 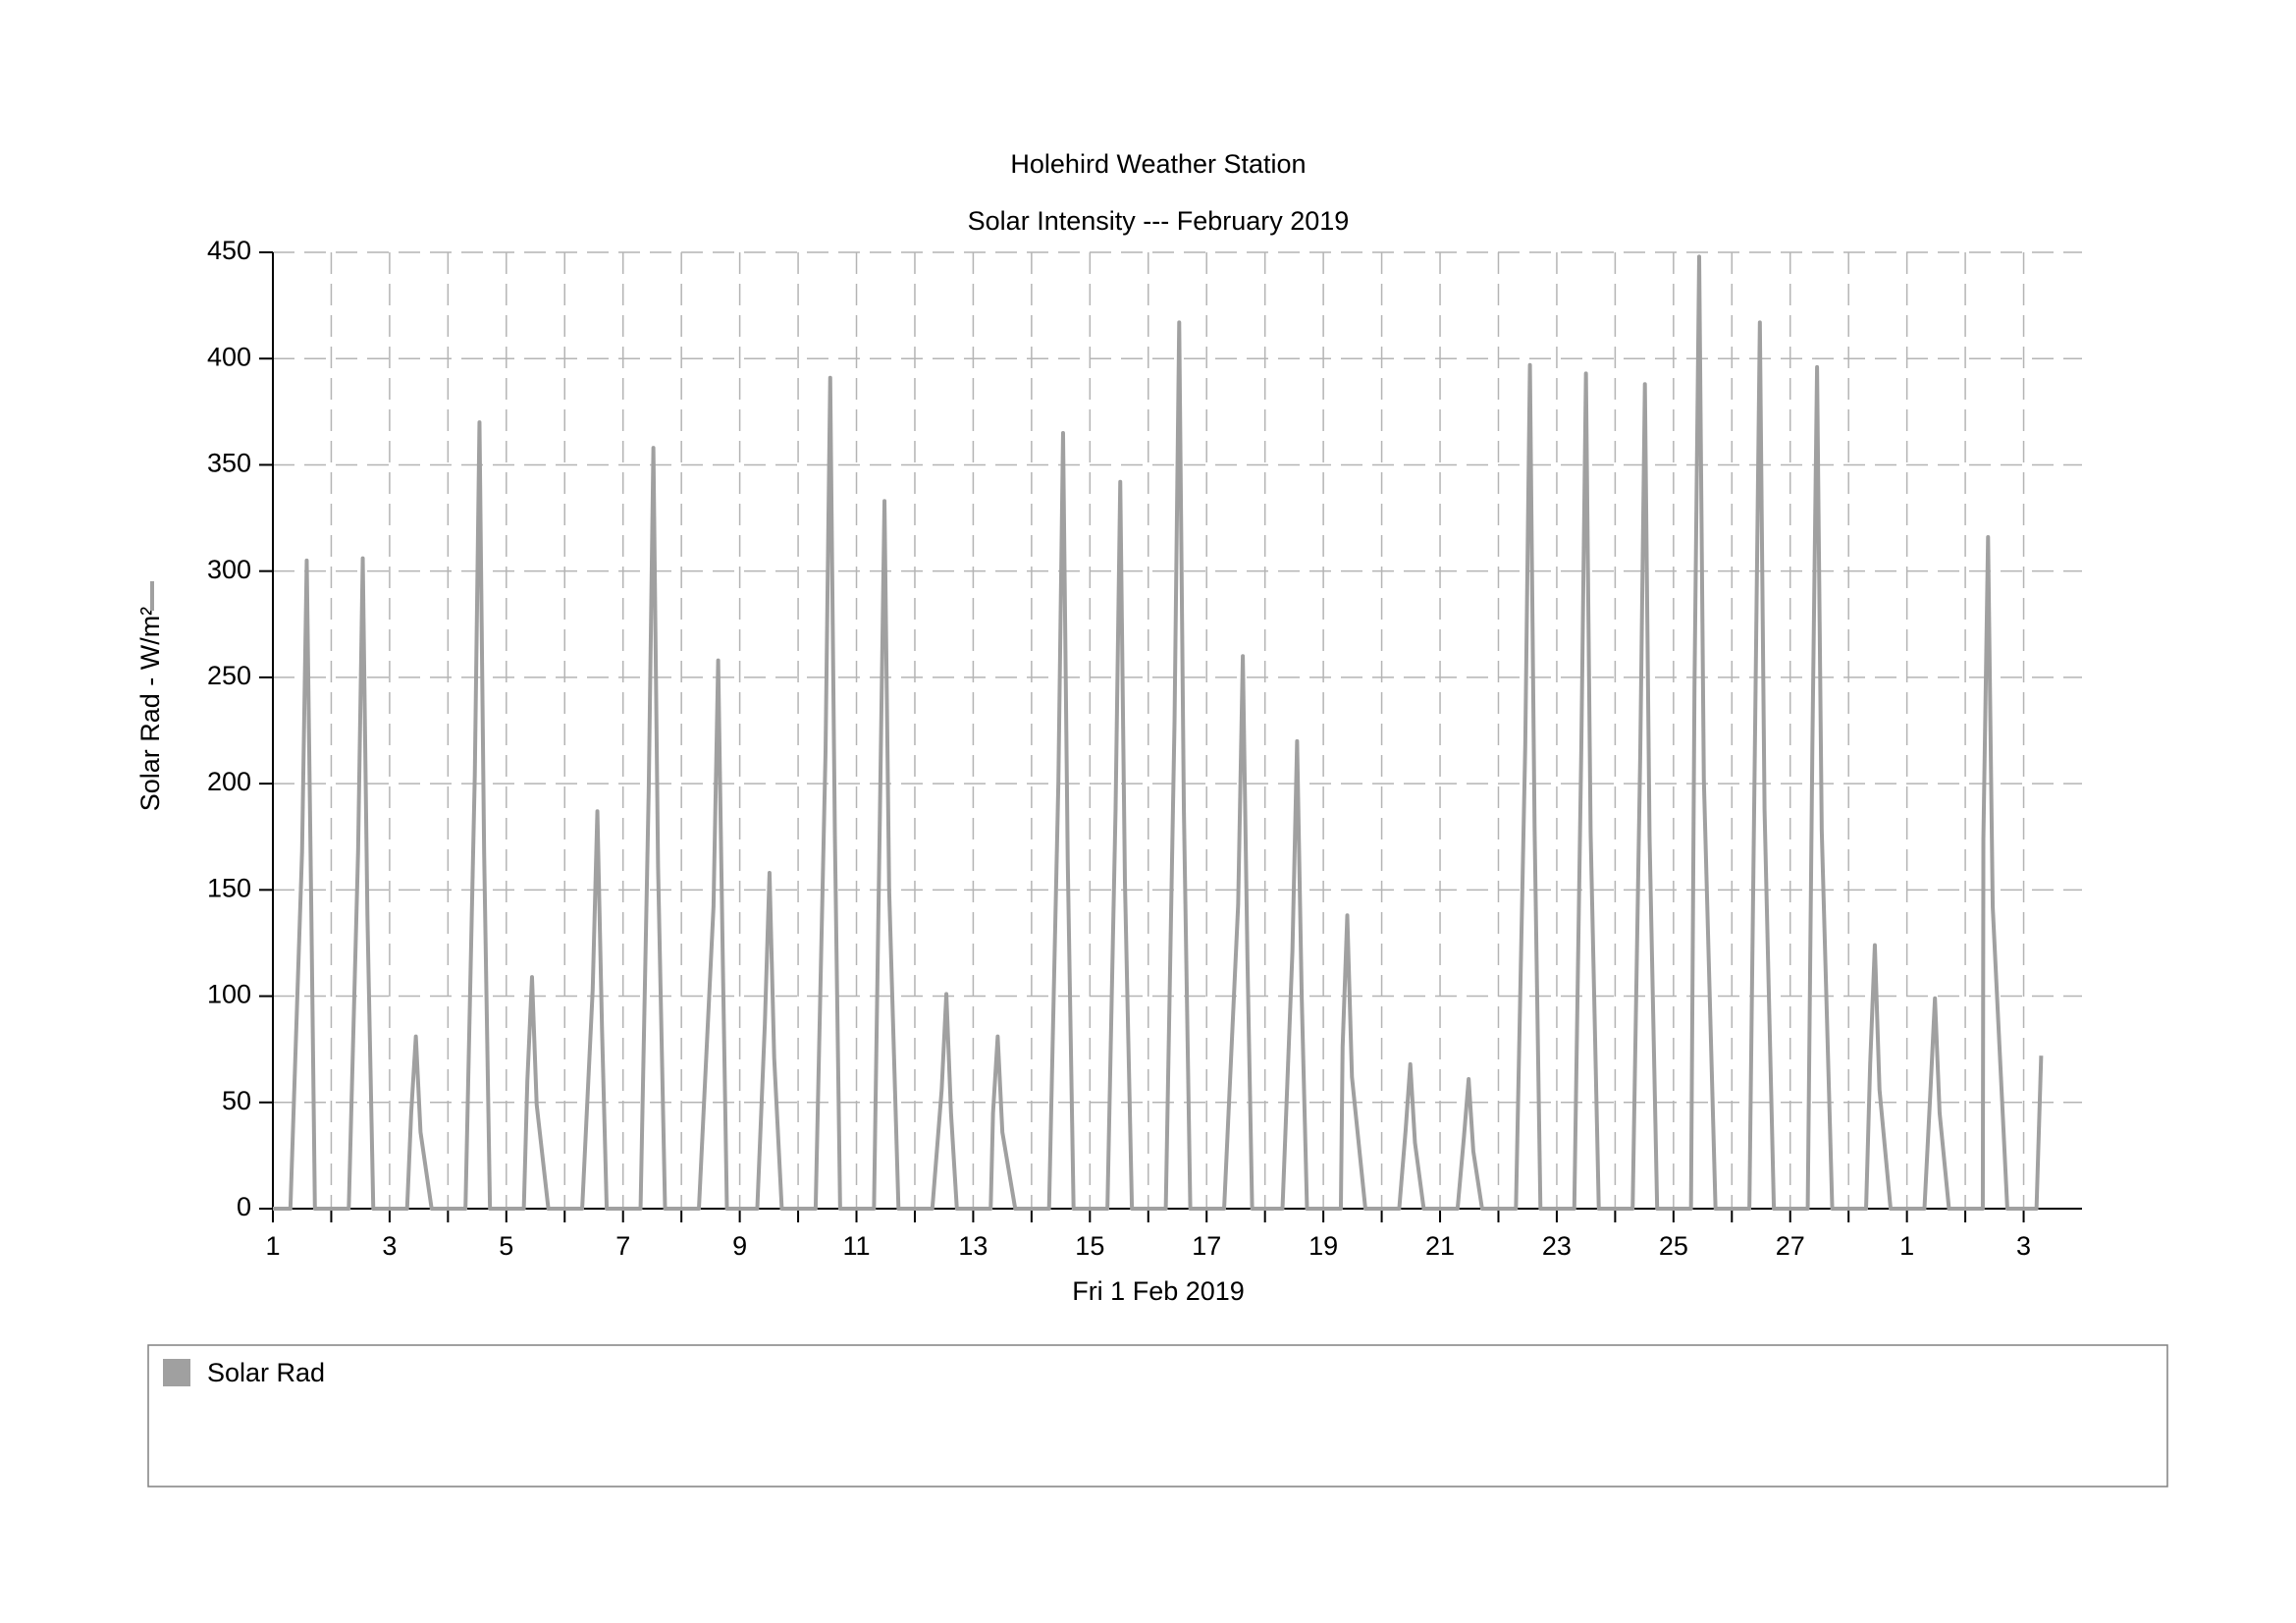 I want to click on y-tick-label: 400, so click(x=229, y=356).